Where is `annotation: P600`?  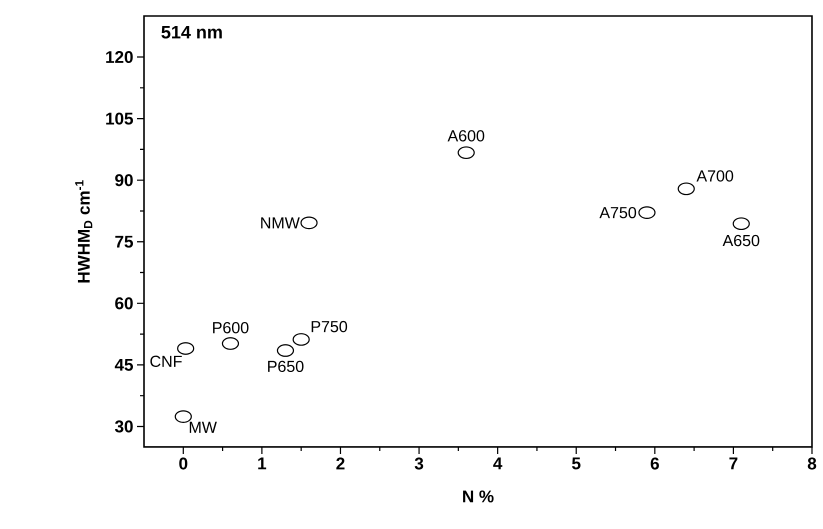 annotation: P600 is located at coordinates (230, 328).